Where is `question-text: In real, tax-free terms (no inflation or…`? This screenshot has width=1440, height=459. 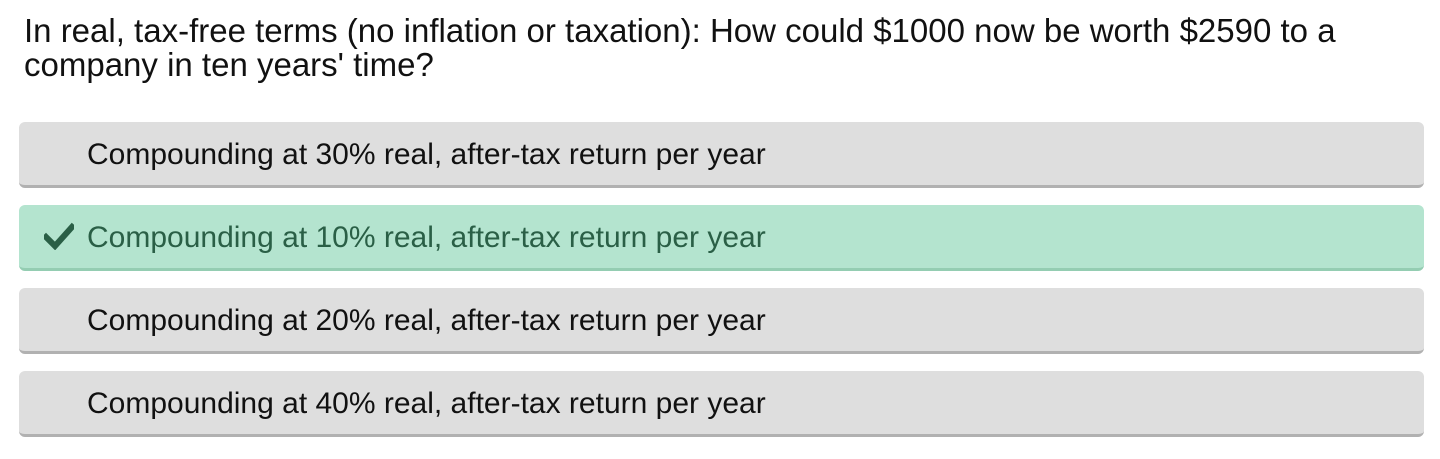 question-text: In real, tax-free terms (no inflation or… is located at coordinates (680, 47).